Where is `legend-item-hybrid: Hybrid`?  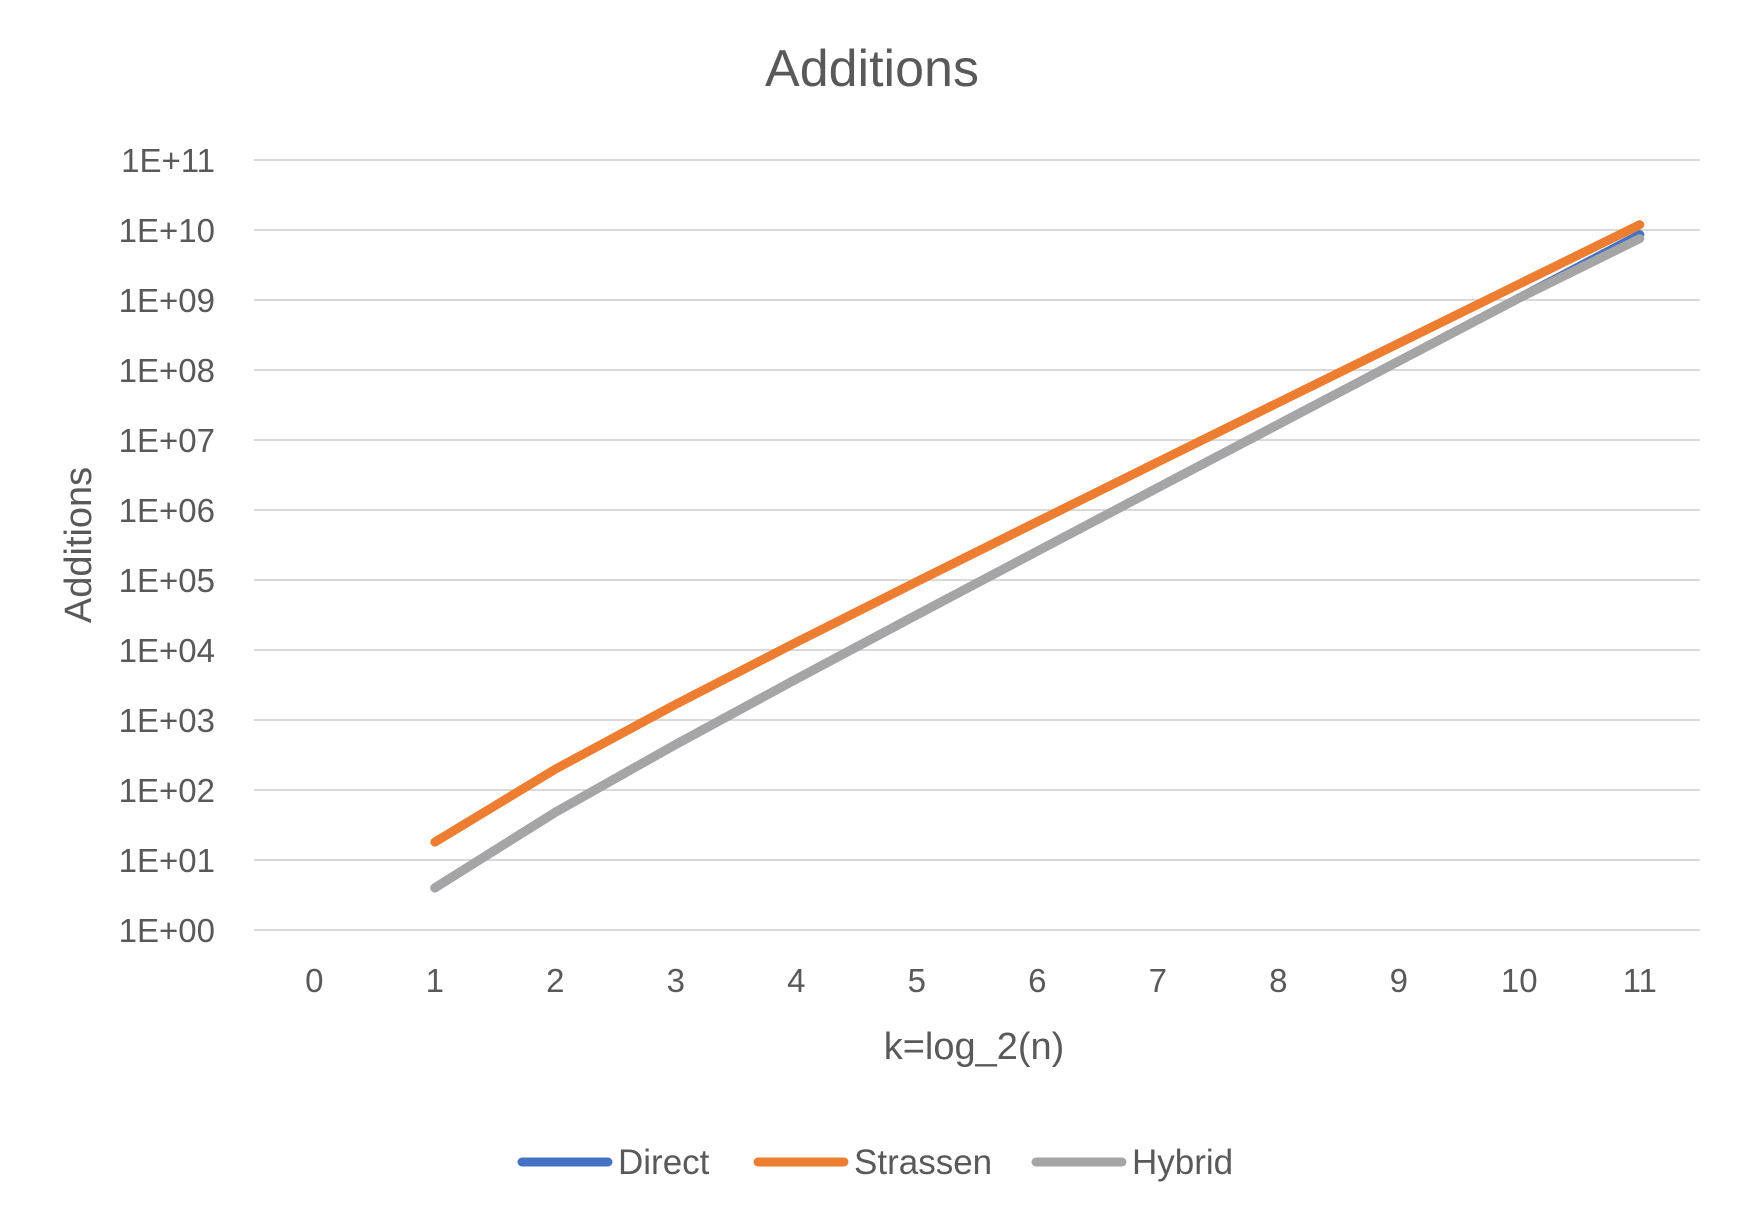 legend-item-hybrid: Hybrid is located at coordinates (1132, 1162).